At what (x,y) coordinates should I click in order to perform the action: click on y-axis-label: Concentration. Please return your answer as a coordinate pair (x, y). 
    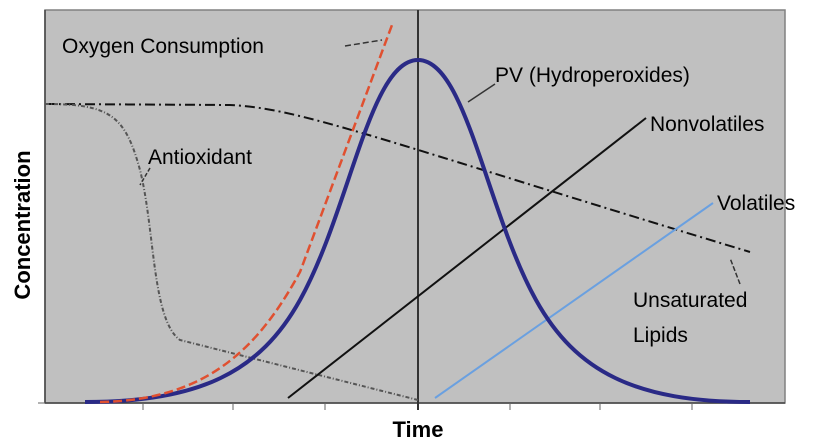
    Looking at the image, I should click on (22, 224).